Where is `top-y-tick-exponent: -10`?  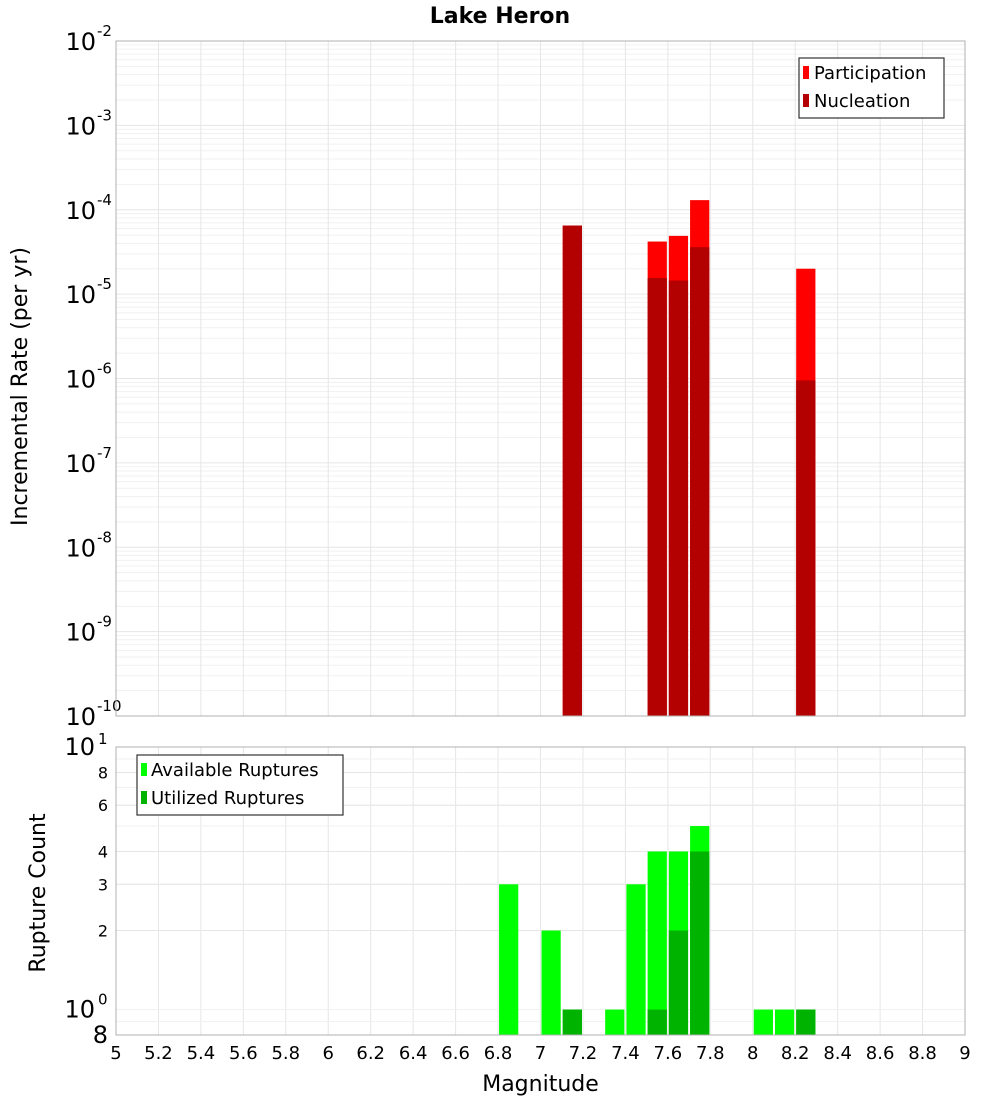 top-y-tick-exponent: -10 is located at coordinates (109, 706).